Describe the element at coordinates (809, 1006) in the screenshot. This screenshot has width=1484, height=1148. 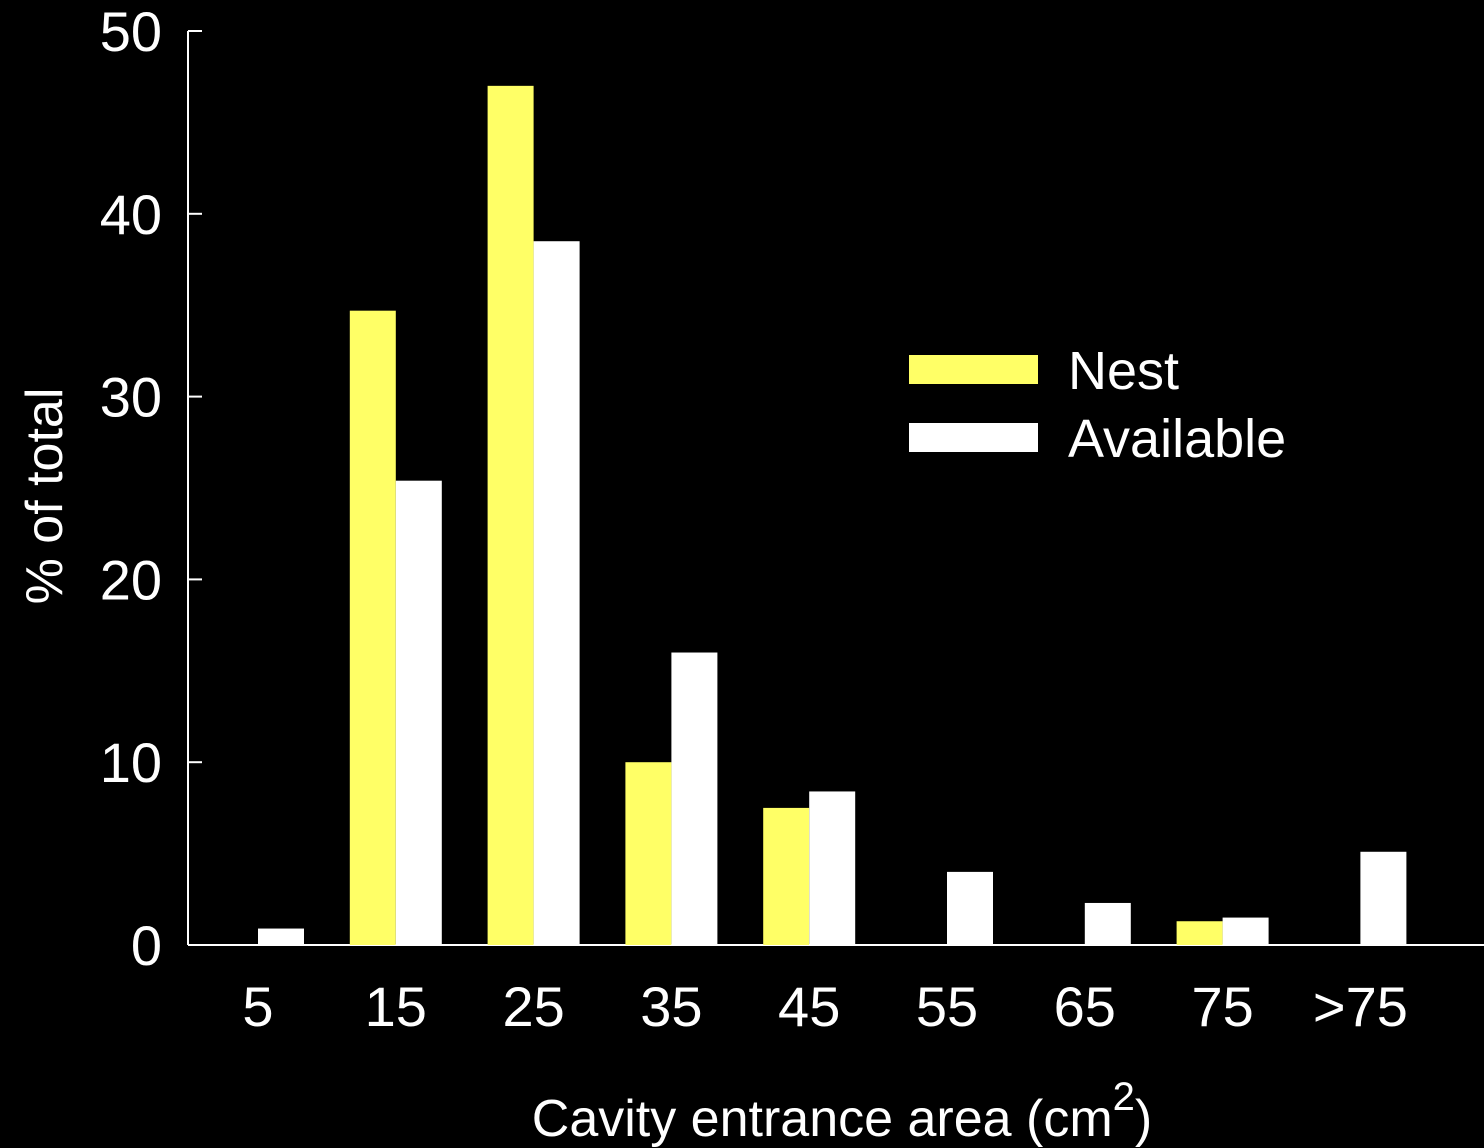
I see `x-tick-label: 45` at that location.